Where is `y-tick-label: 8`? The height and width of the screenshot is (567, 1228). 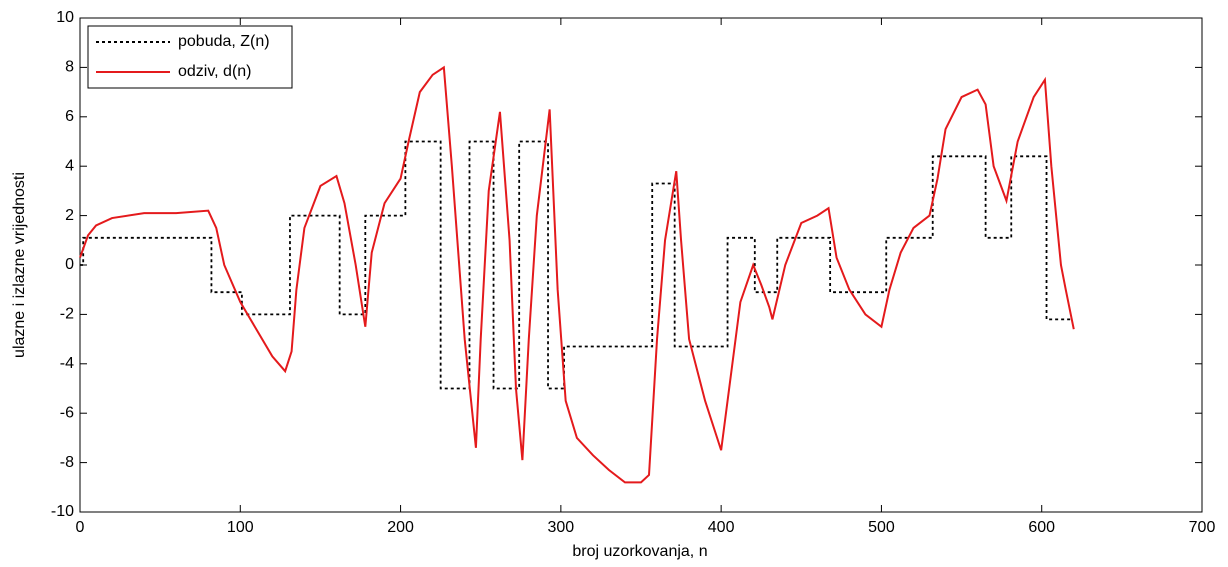
y-tick-label: 8 is located at coordinates (69, 67).